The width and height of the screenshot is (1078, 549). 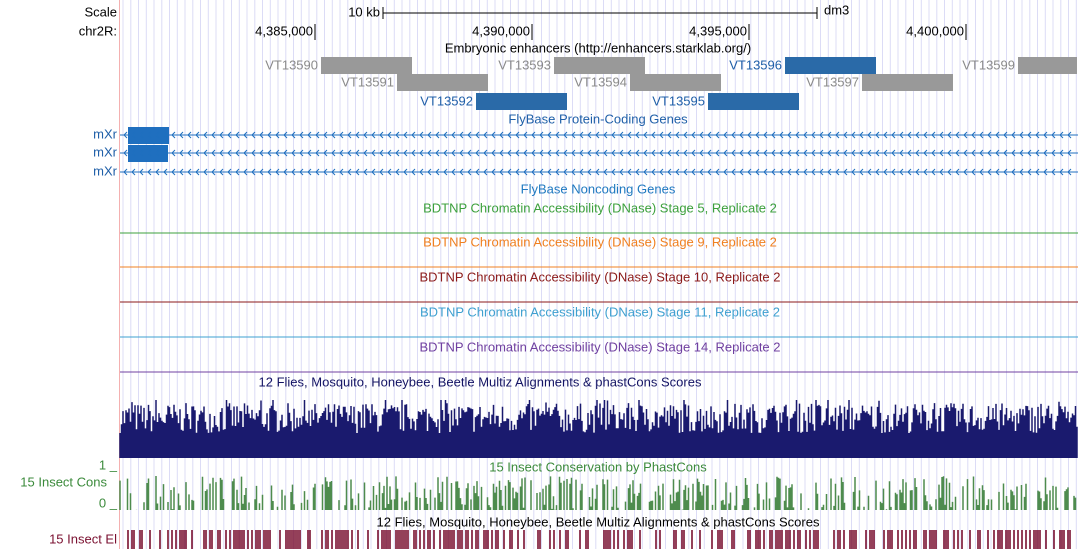 I want to click on track-title: FlyBase Protein-Coding Genes, so click(x=598, y=118).